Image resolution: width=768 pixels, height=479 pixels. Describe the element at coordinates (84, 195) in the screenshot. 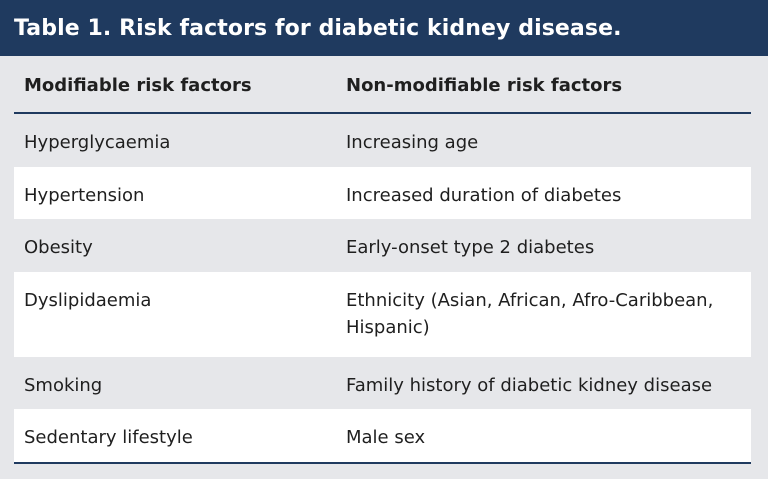

I see `modifiable-cell: Hypertension` at that location.